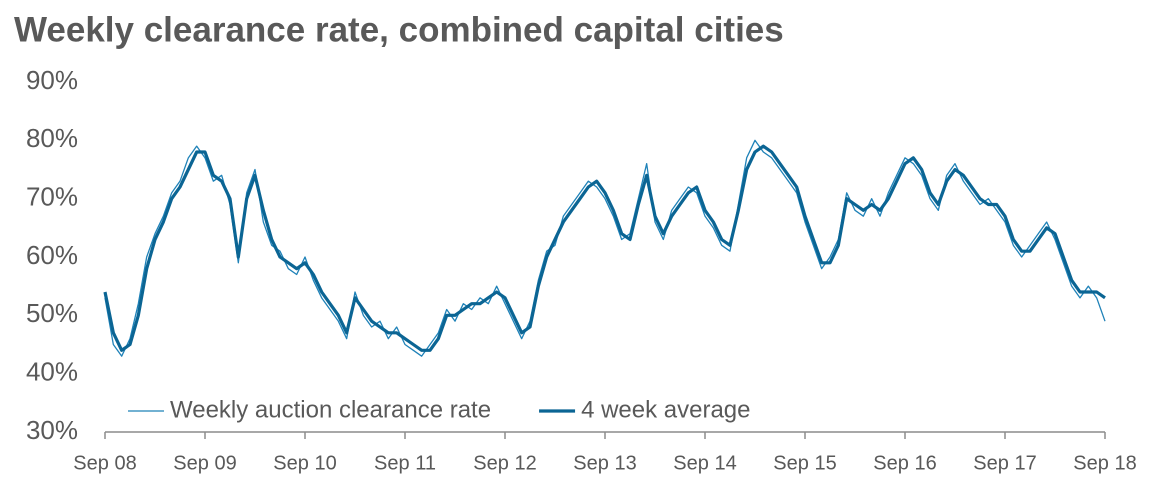 The width and height of the screenshot is (1160, 488). What do you see at coordinates (804, 463) in the screenshot?
I see `x-tick-label: Sep 15` at bounding box center [804, 463].